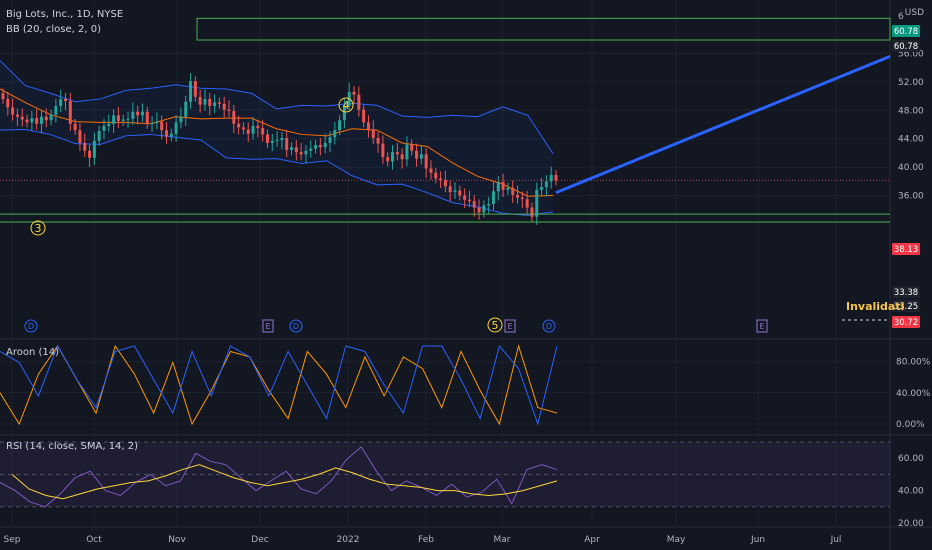  What do you see at coordinates (911, 492) in the screenshot?
I see `rsi-tick-label: 40.00` at bounding box center [911, 492].